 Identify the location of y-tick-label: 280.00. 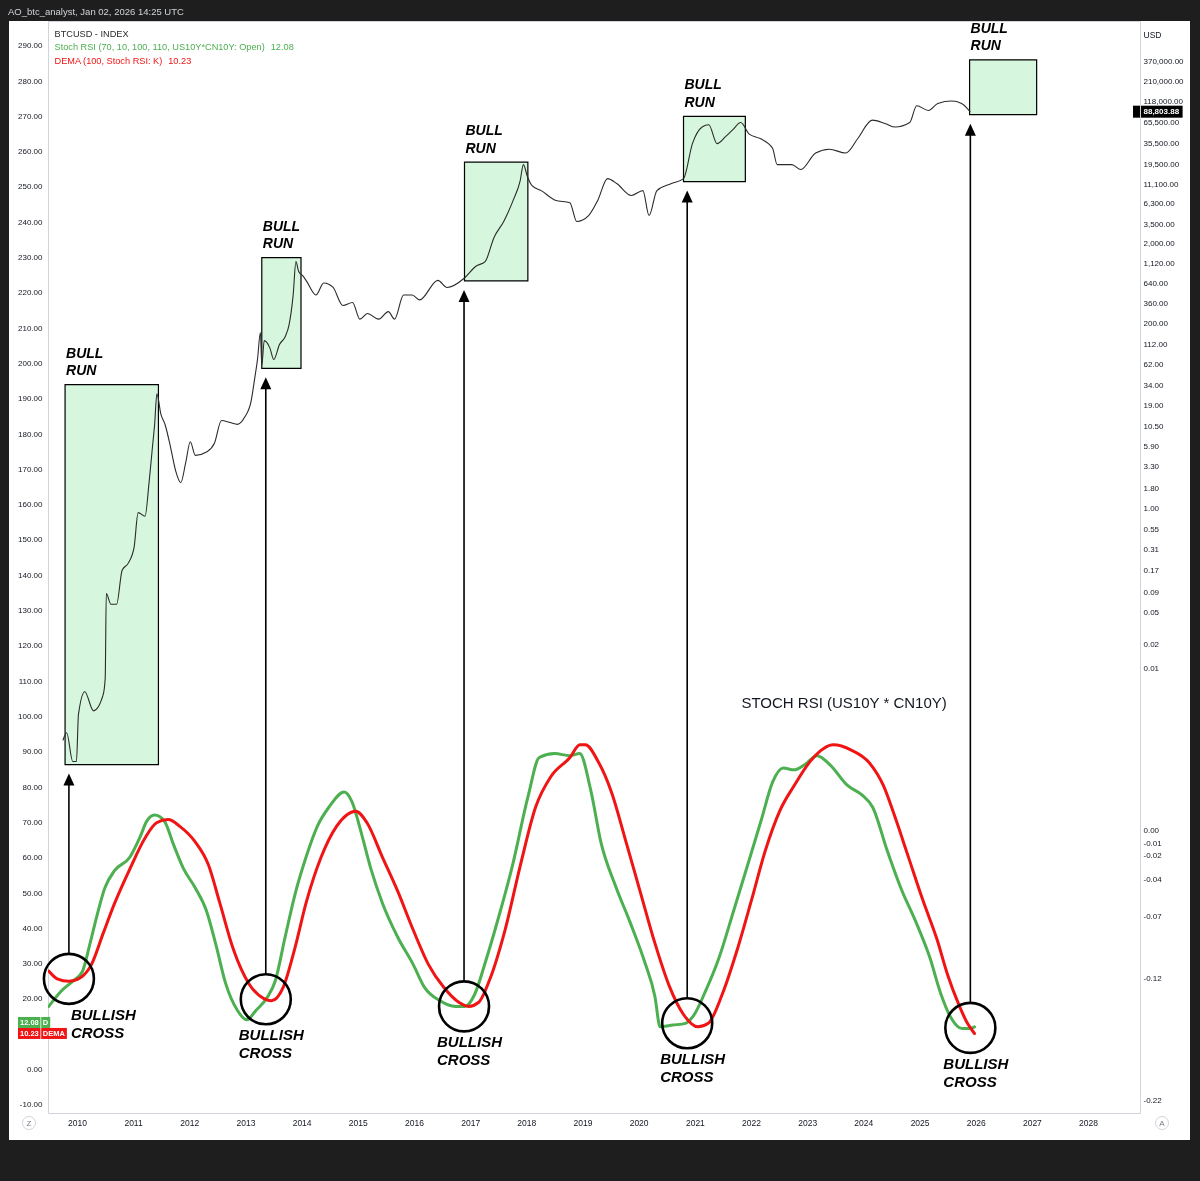
(31, 81).